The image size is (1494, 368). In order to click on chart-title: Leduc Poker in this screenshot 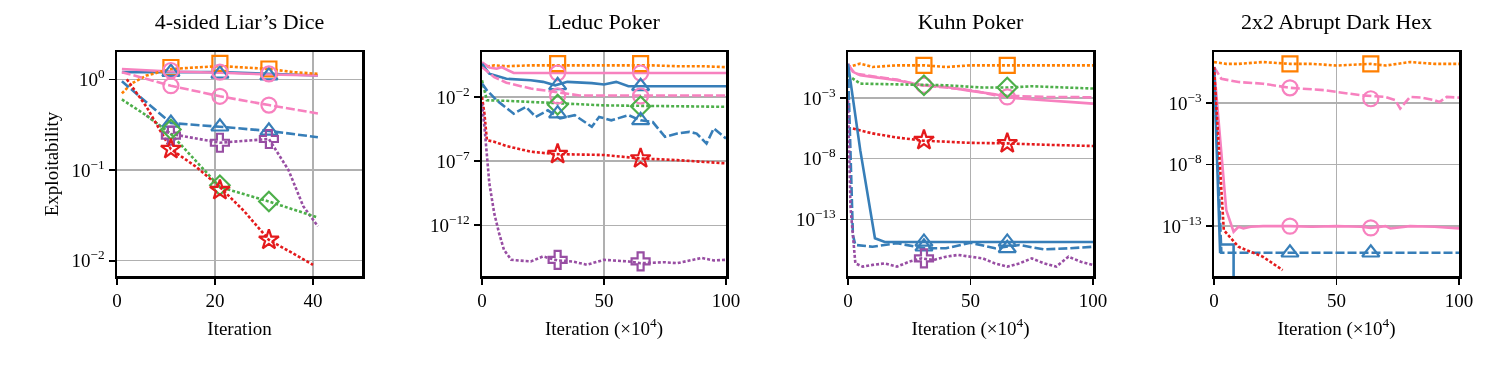, I will do `click(604, 22)`.